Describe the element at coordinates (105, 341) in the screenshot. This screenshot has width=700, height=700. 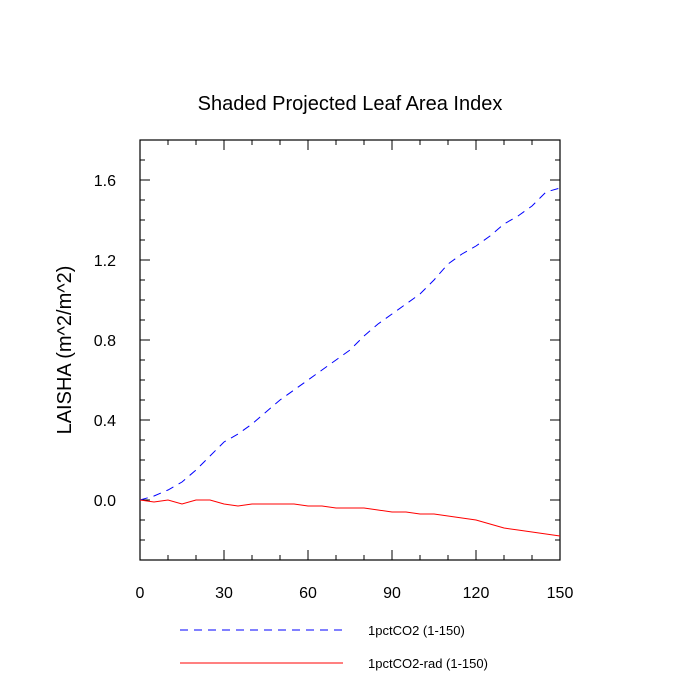
I see `y-tick-label: 0.8` at that location.